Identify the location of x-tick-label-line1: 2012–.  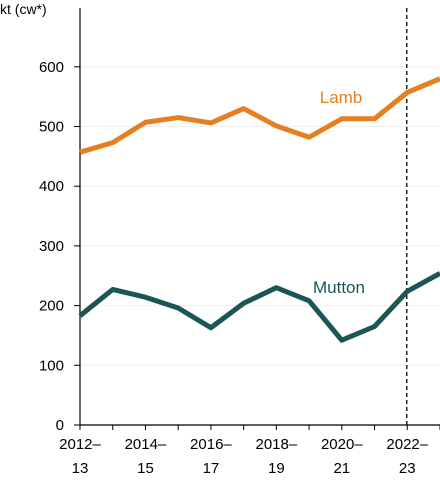
(80, 444).